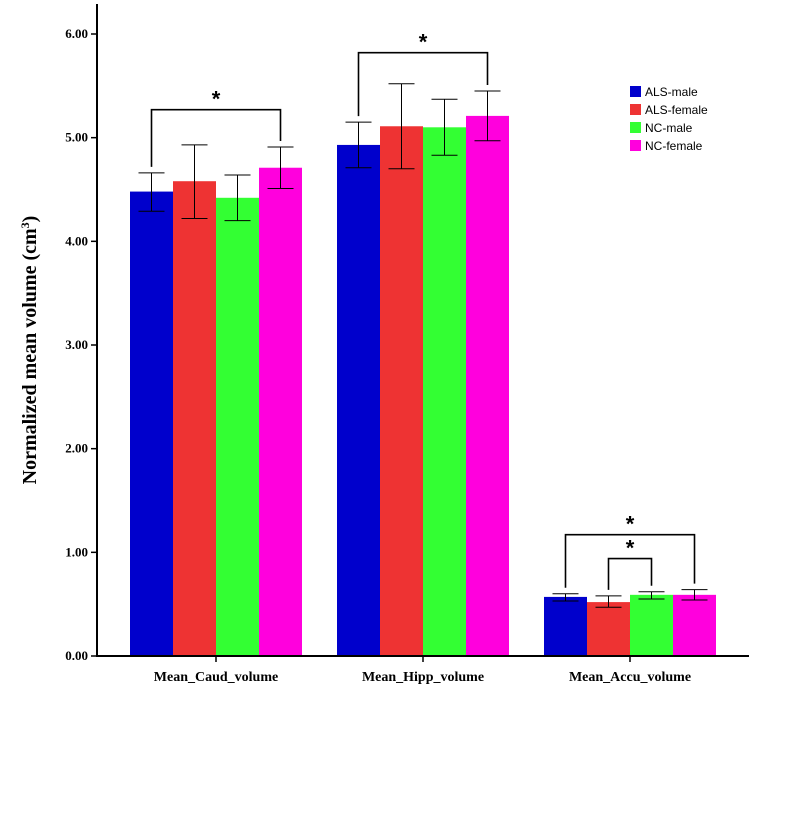  I want to click on legend: ALS-male ALS-female NC-male NC-female, so click(669, 119).